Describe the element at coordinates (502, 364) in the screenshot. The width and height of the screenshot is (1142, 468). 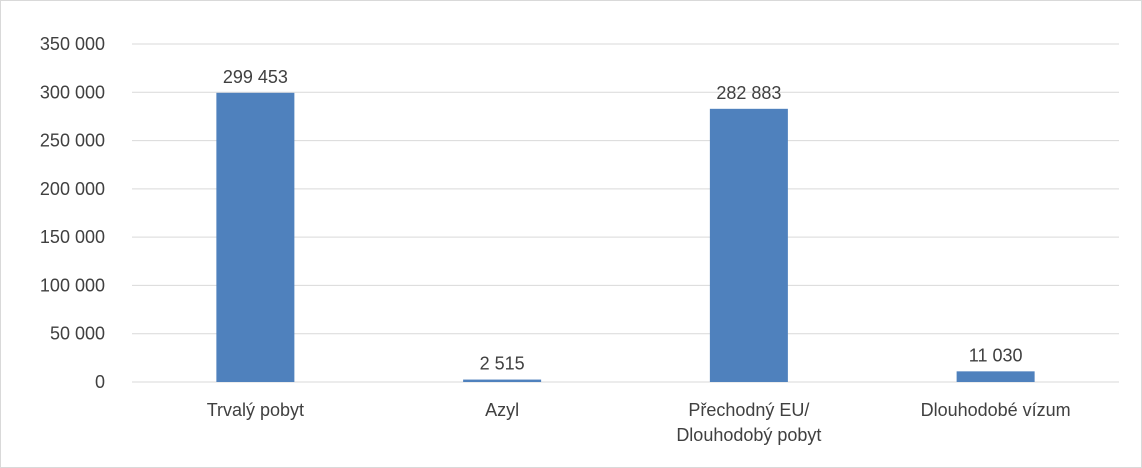
I see `data-label: 2 515` at that location.